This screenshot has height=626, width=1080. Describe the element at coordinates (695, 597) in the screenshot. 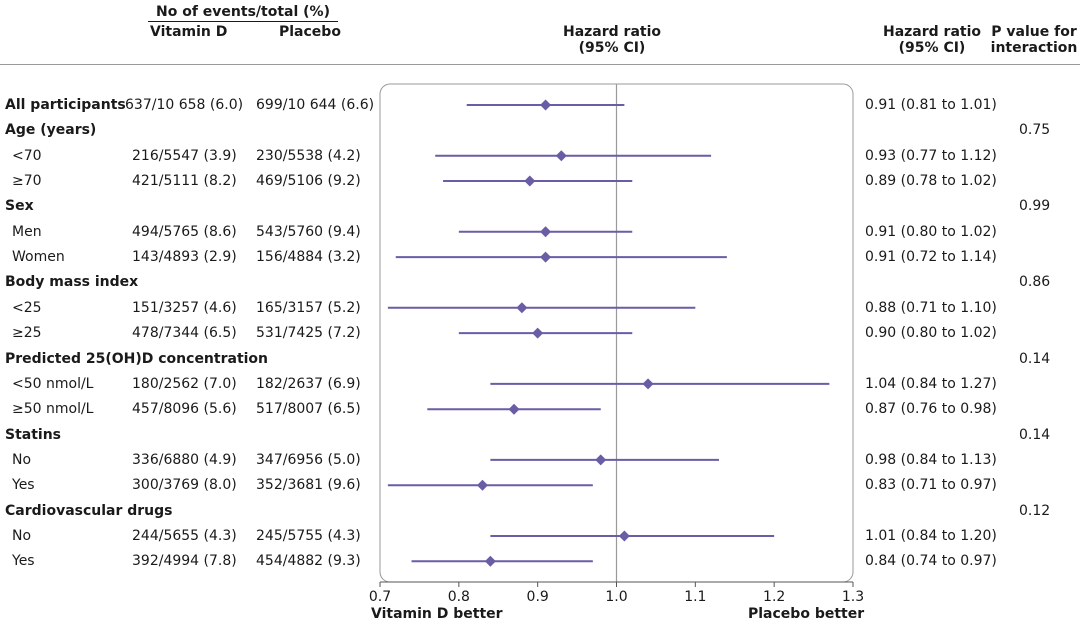

I see `x-tick-label: 1.1` at that location.